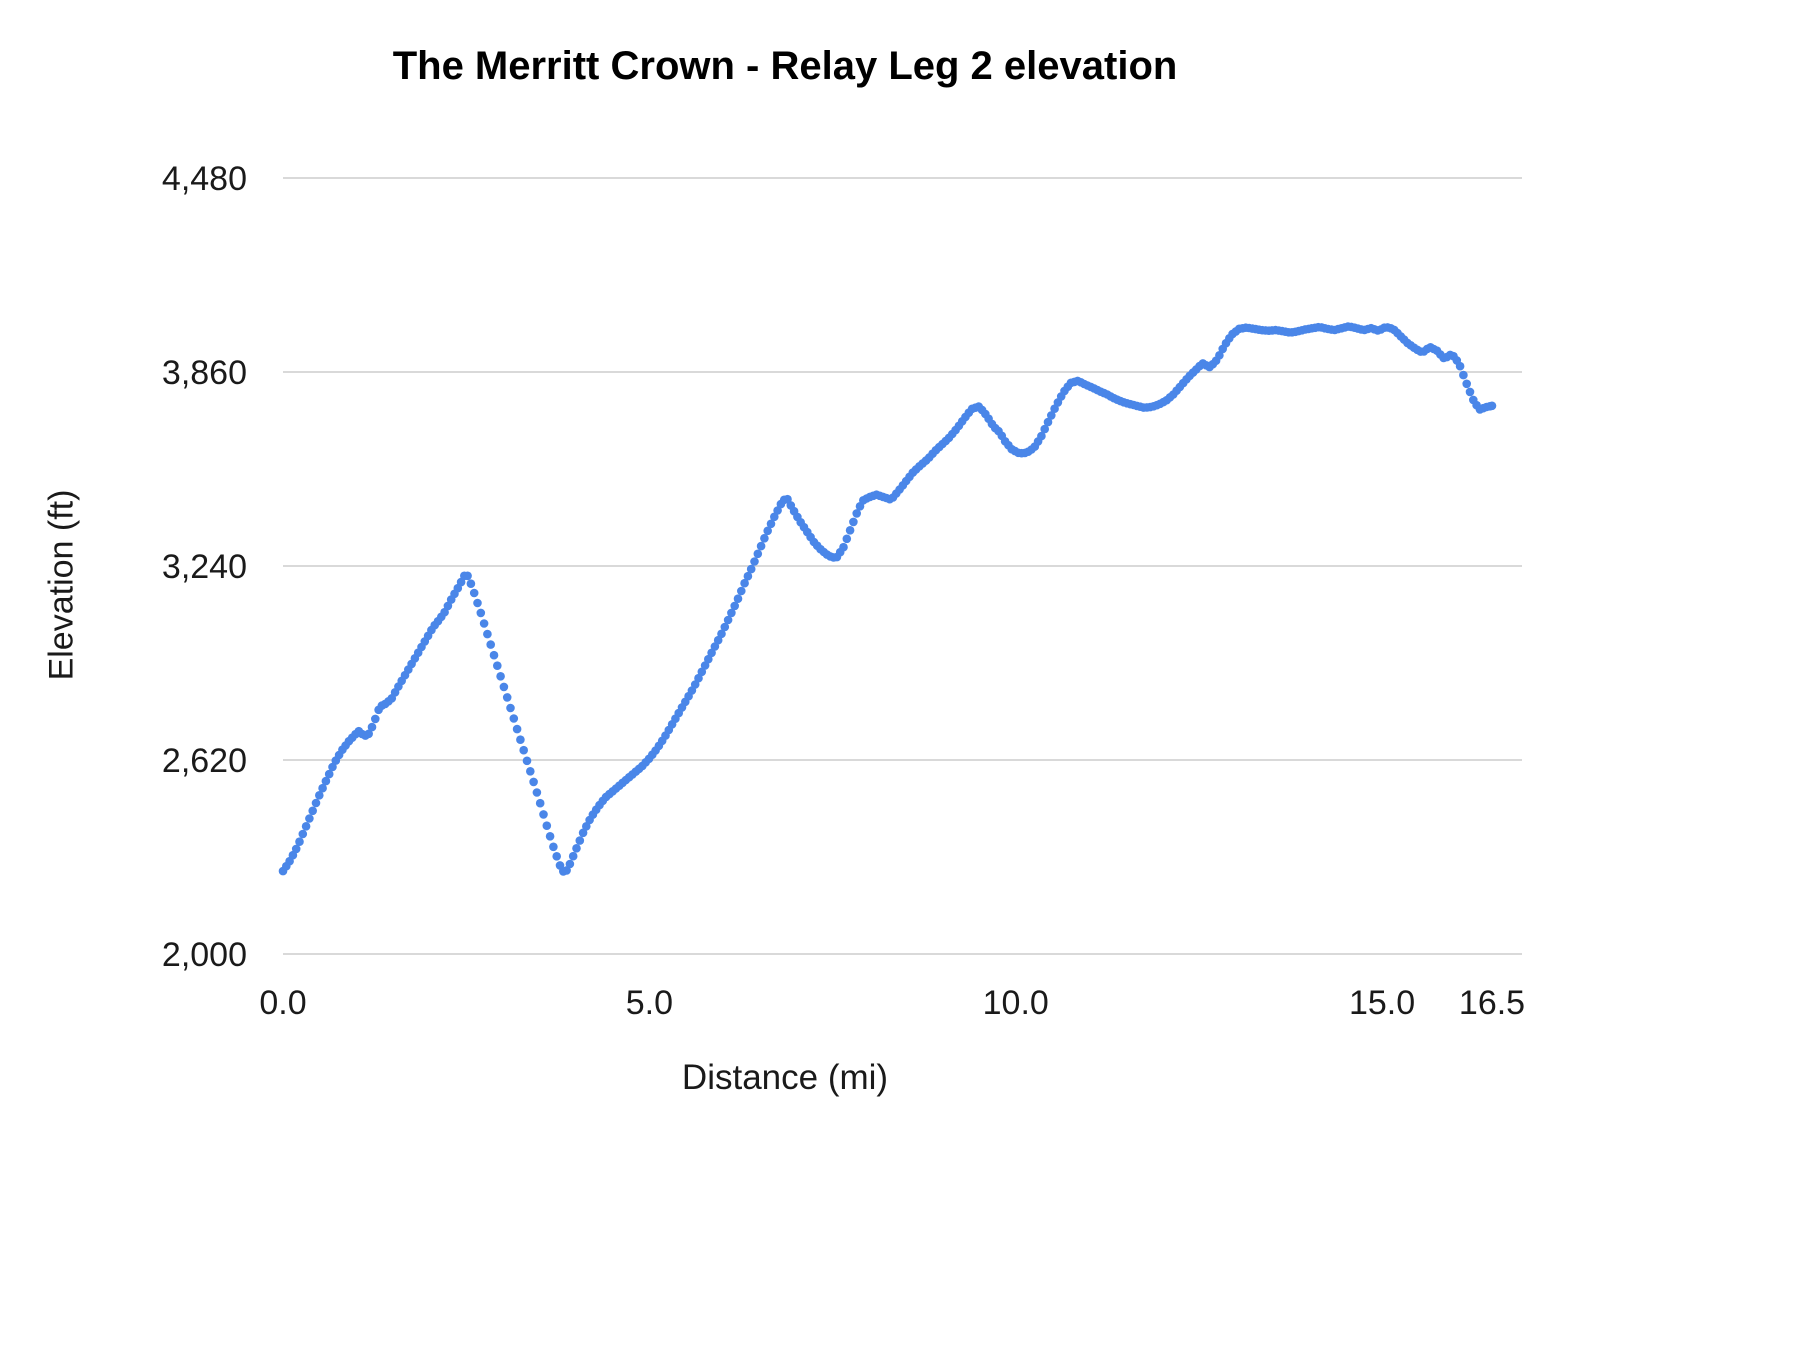  I want to click on x-tick-label: 16.5, so click(1492, 1003).